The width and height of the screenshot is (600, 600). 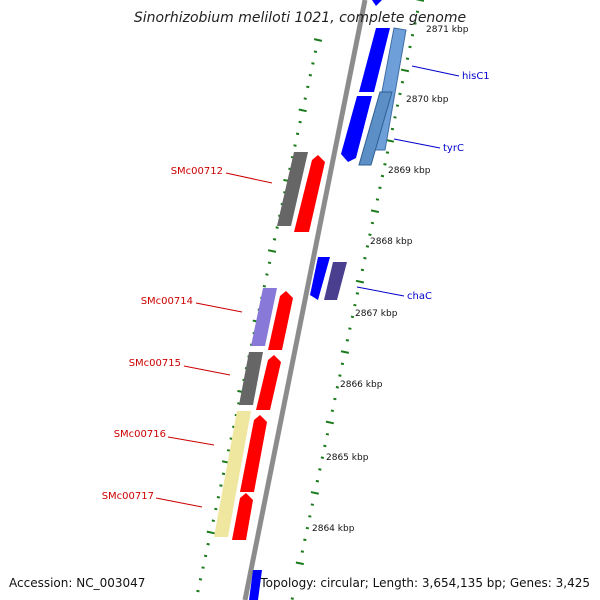 I want to click on gene-SMc00714-cds-arrow, so click(x=280, y=320).